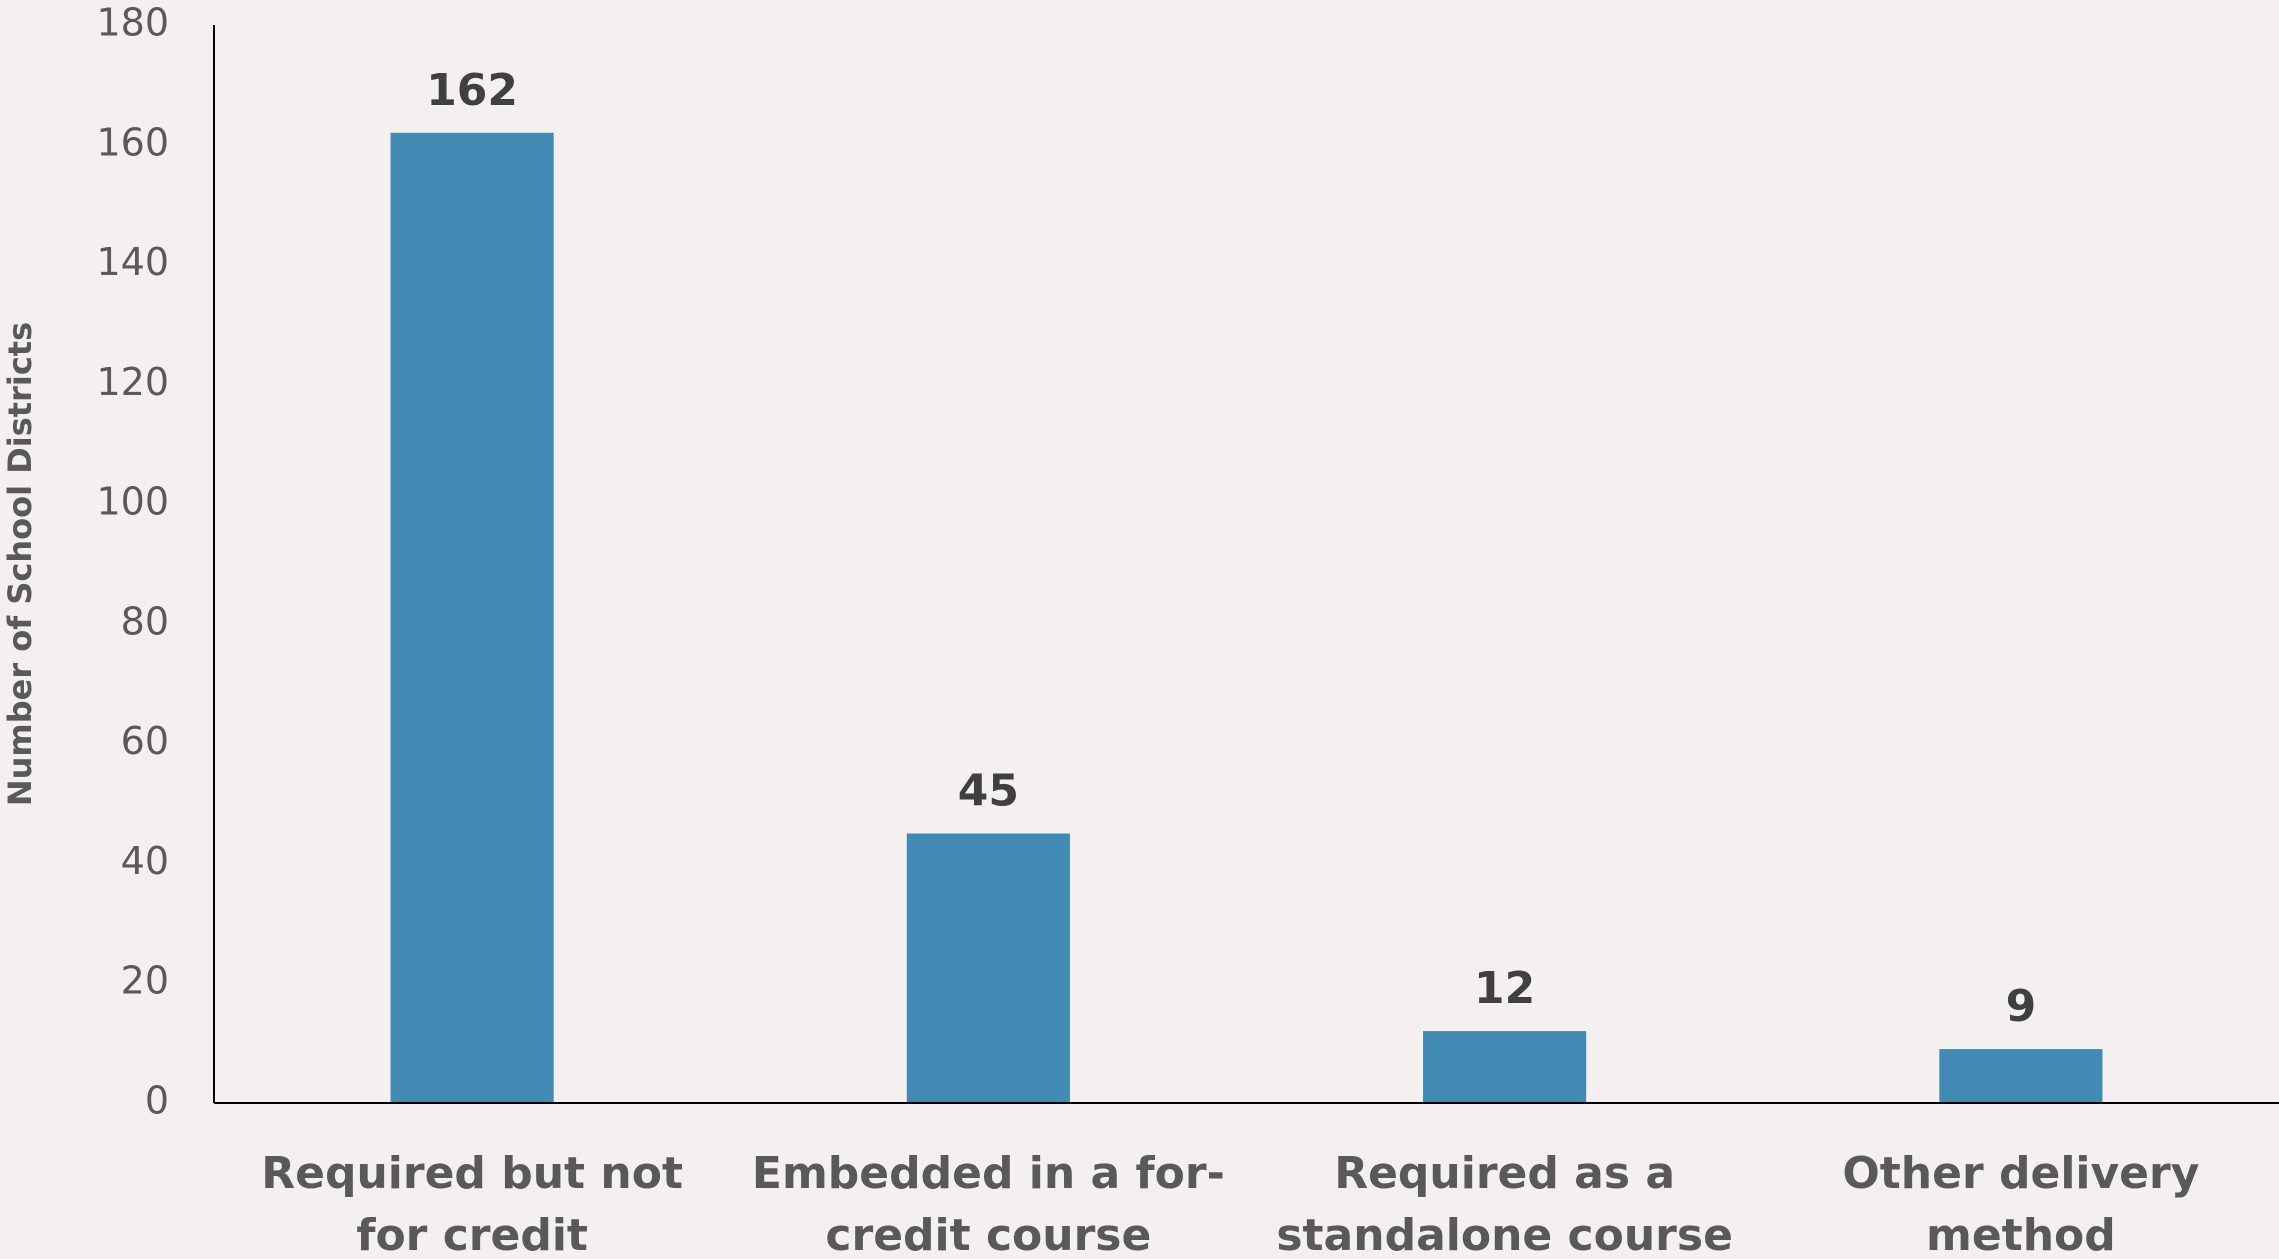 The image size is (2279, 1259). I want to click on x-tick-label: Other delivery method, so click(2021, 1203).